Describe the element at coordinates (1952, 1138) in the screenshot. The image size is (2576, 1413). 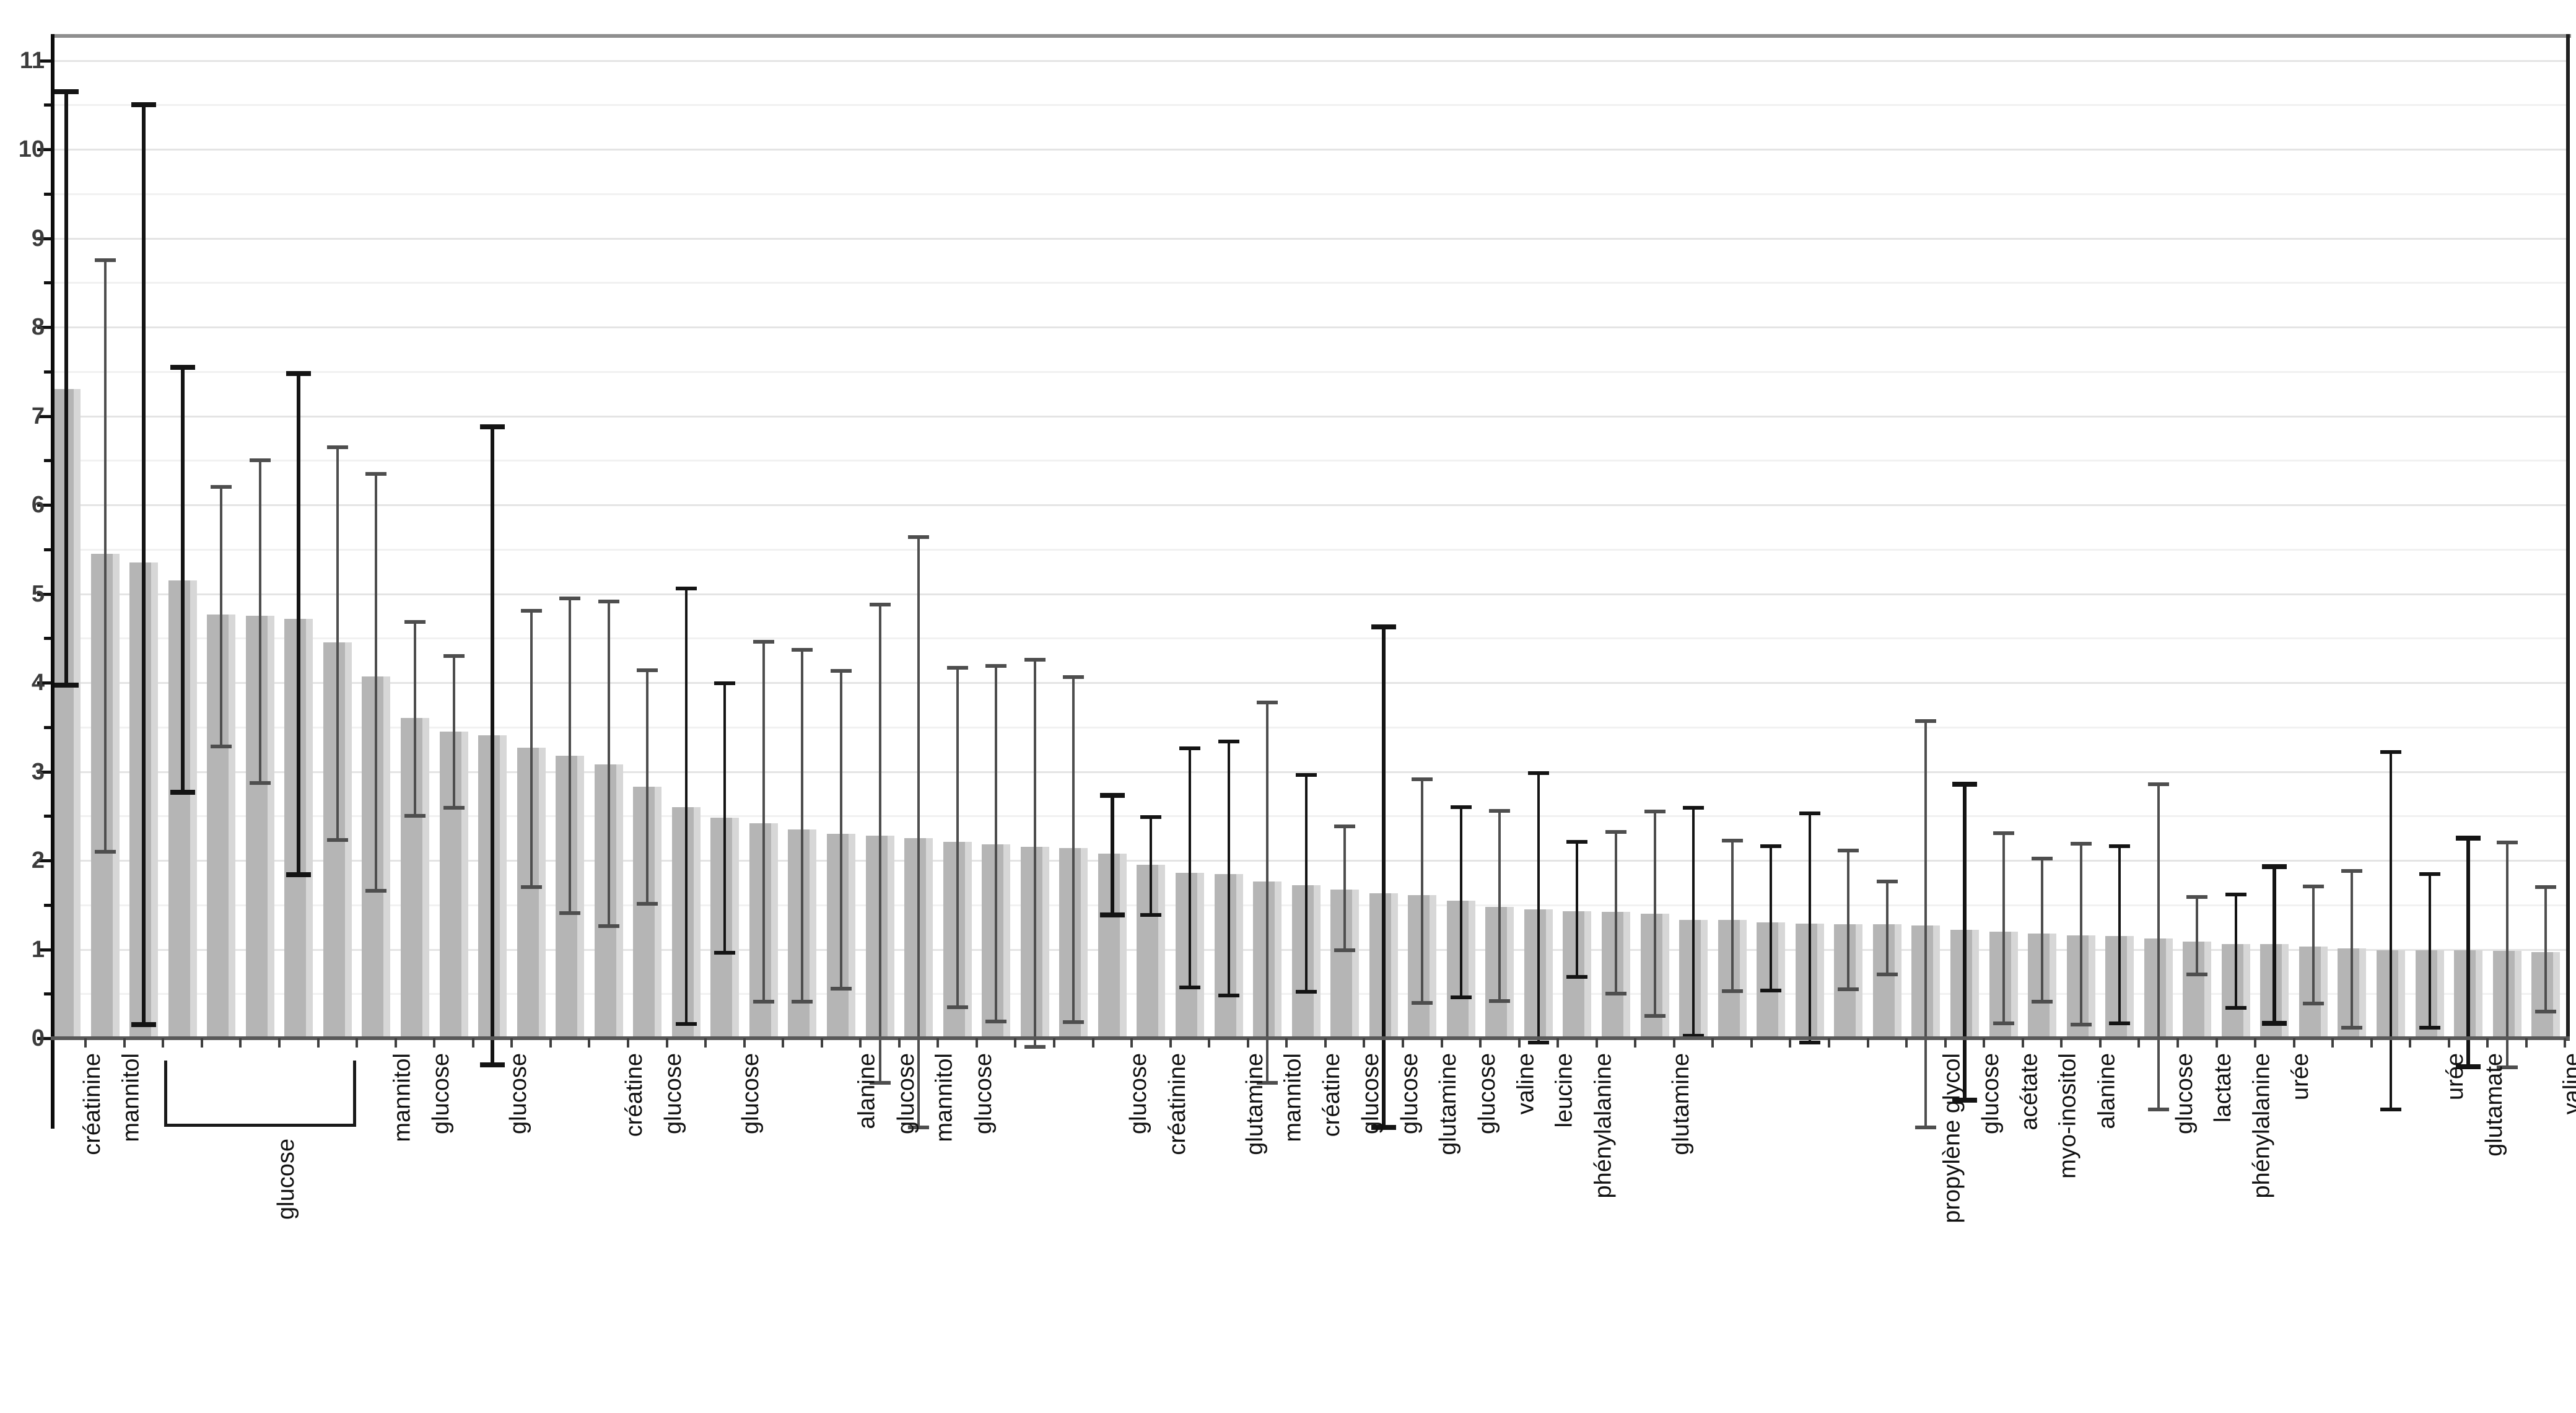
I see `x-label: propylène glycol` at that location.